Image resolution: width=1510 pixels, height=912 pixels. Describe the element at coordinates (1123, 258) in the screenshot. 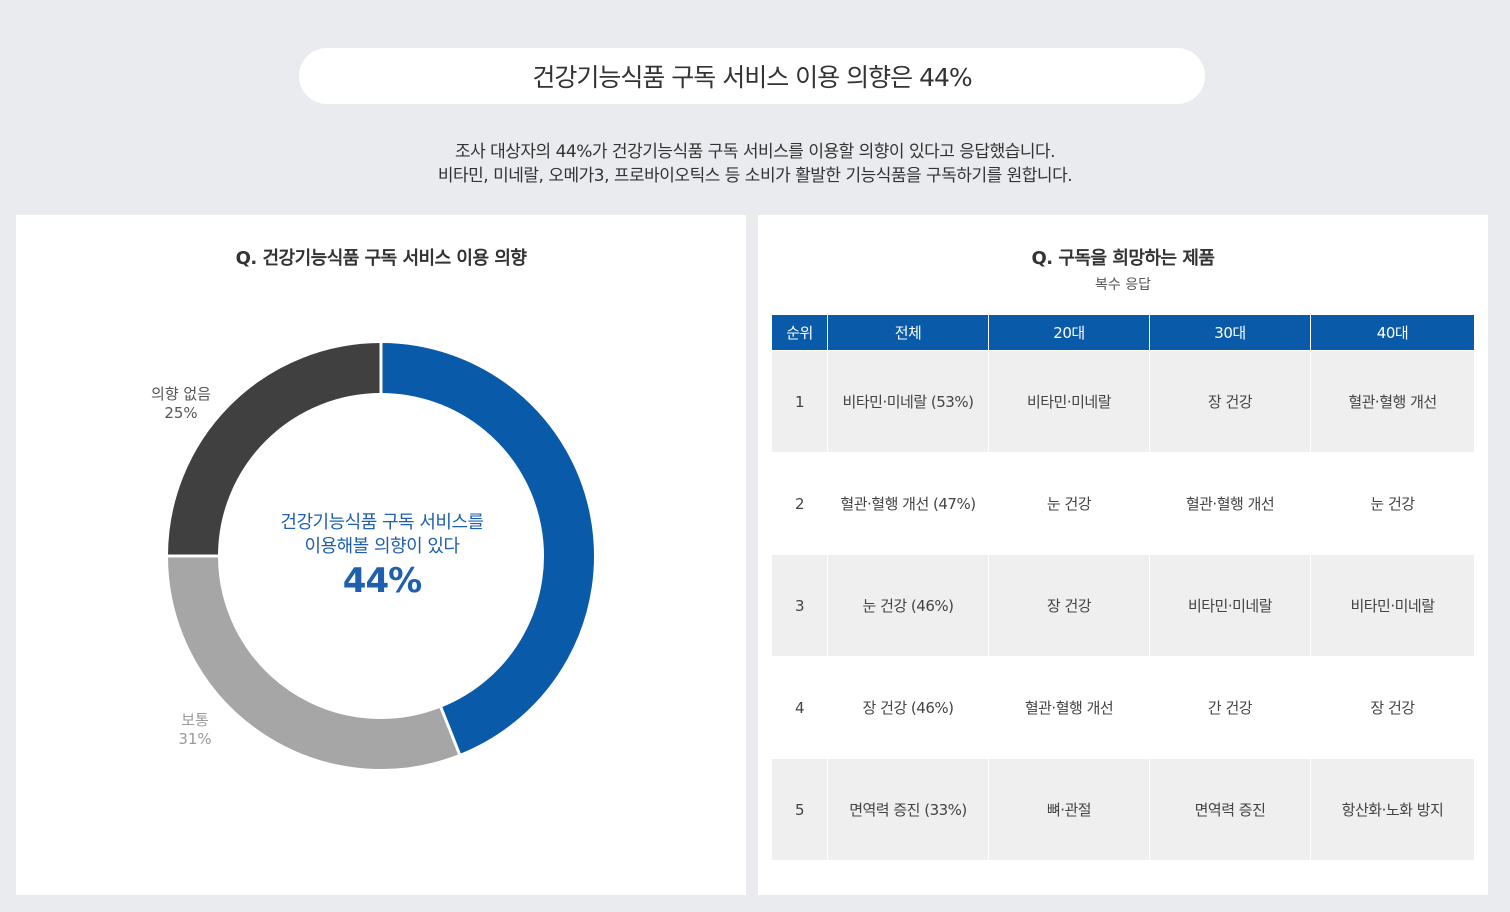

I see `products-table-title: Q. 구독을 희망하는 제품` at that location.